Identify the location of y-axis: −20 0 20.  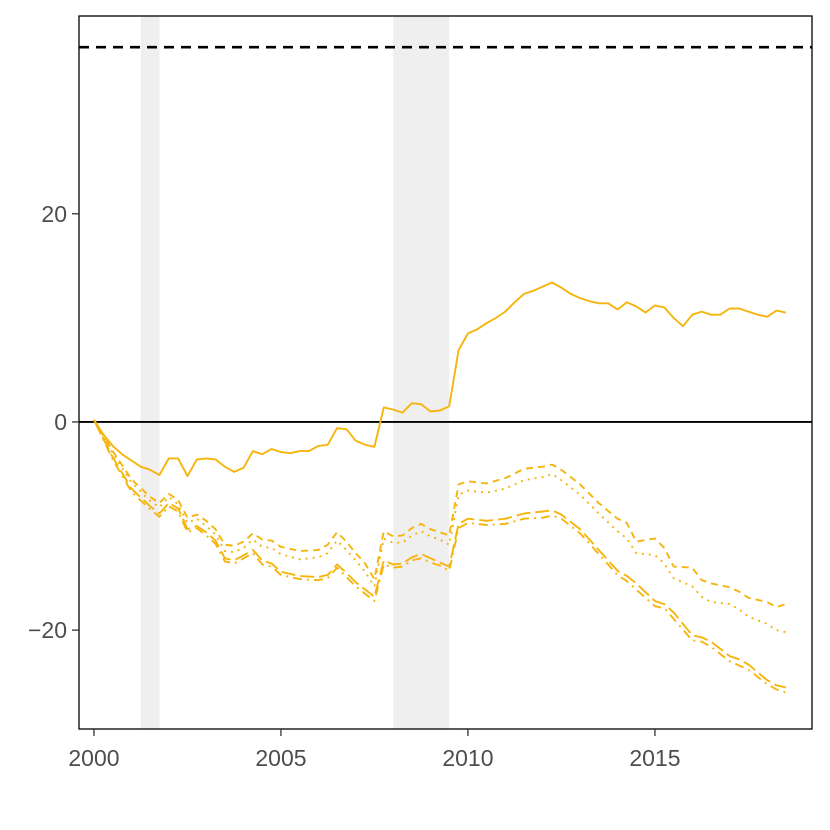
(53, 422).